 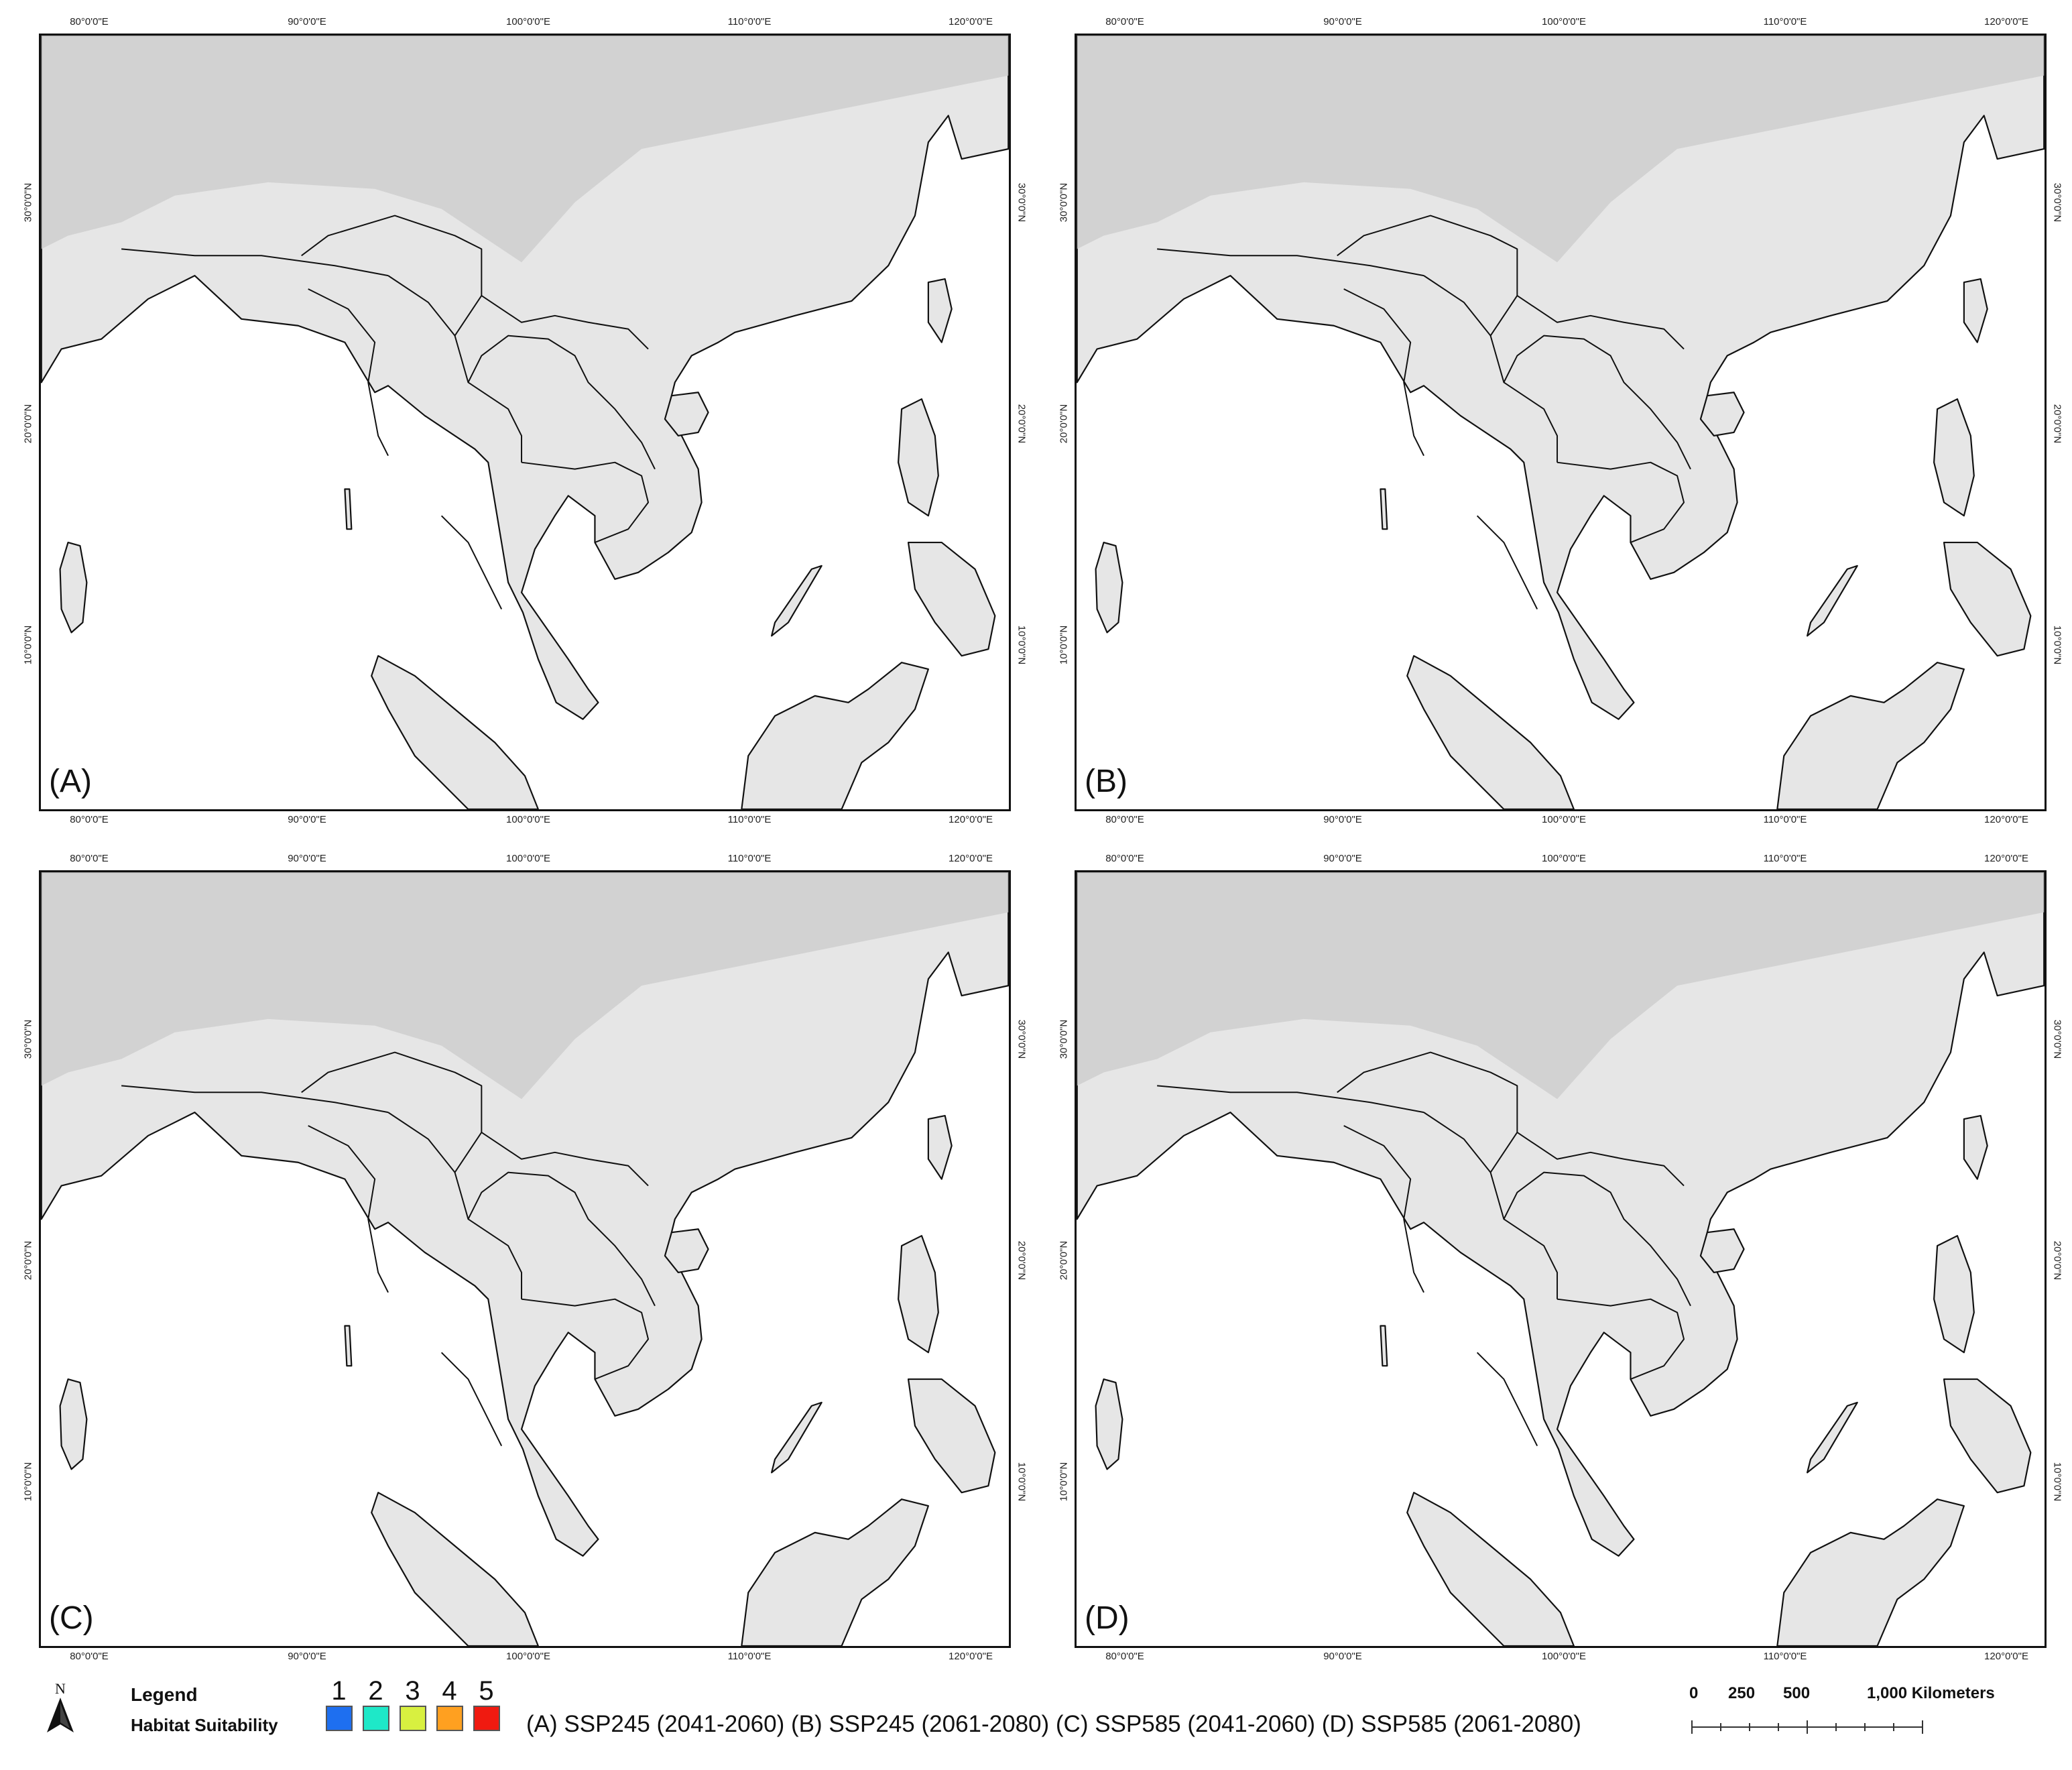 I want to click on class-label: 5, so click(x=486, y=1691).